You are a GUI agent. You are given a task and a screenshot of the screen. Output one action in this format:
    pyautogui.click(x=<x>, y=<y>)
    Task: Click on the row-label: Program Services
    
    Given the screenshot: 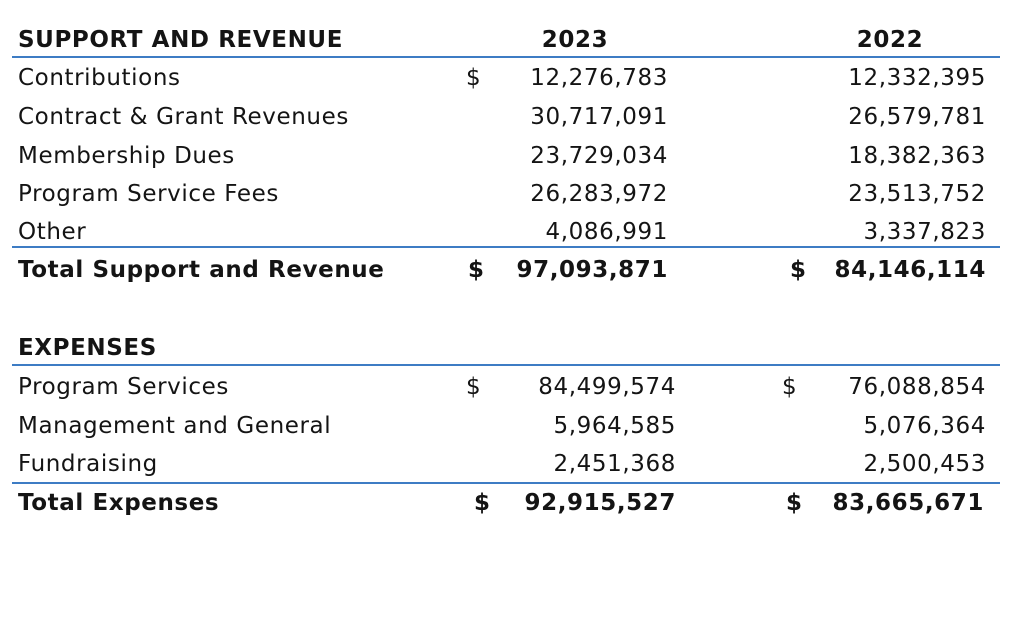 What is the action you would take?
    pyautogui.click(x=123, y=387)
    